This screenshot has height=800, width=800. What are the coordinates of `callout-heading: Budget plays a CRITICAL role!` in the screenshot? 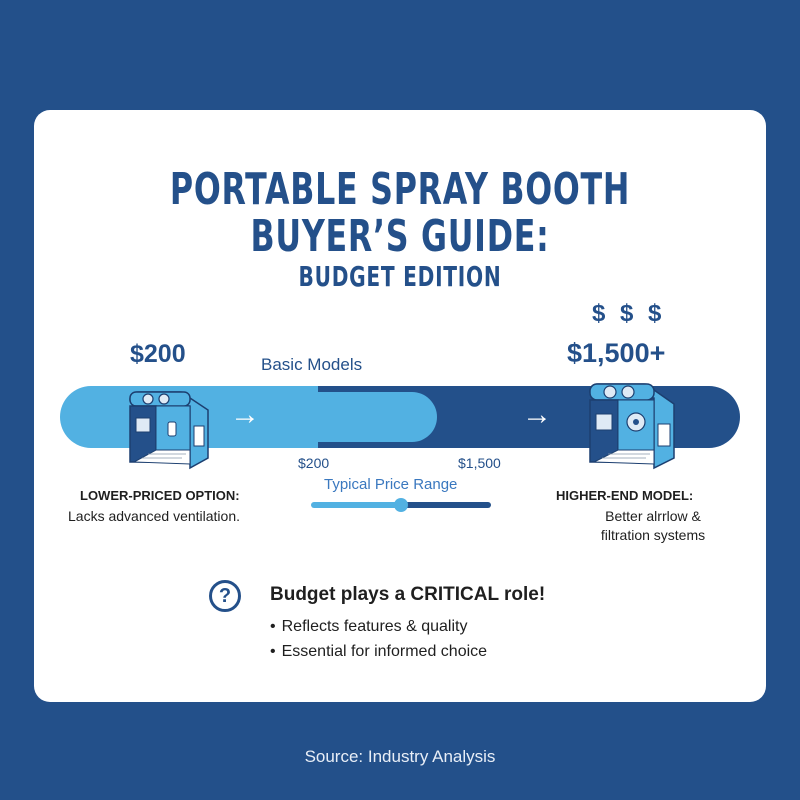 It's located at (408, 594).